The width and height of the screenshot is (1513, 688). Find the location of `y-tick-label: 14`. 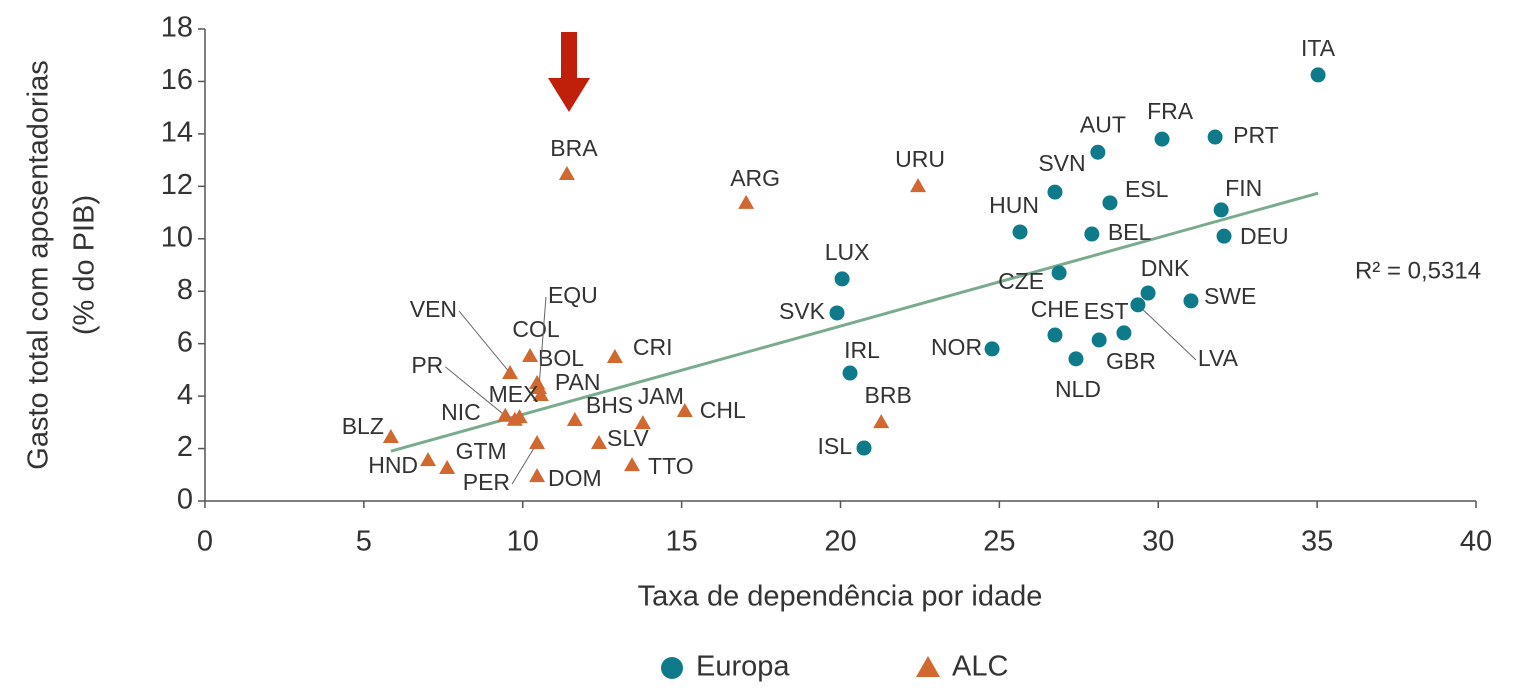

y-tick-label: 14 is located at coordinates (177, 133).